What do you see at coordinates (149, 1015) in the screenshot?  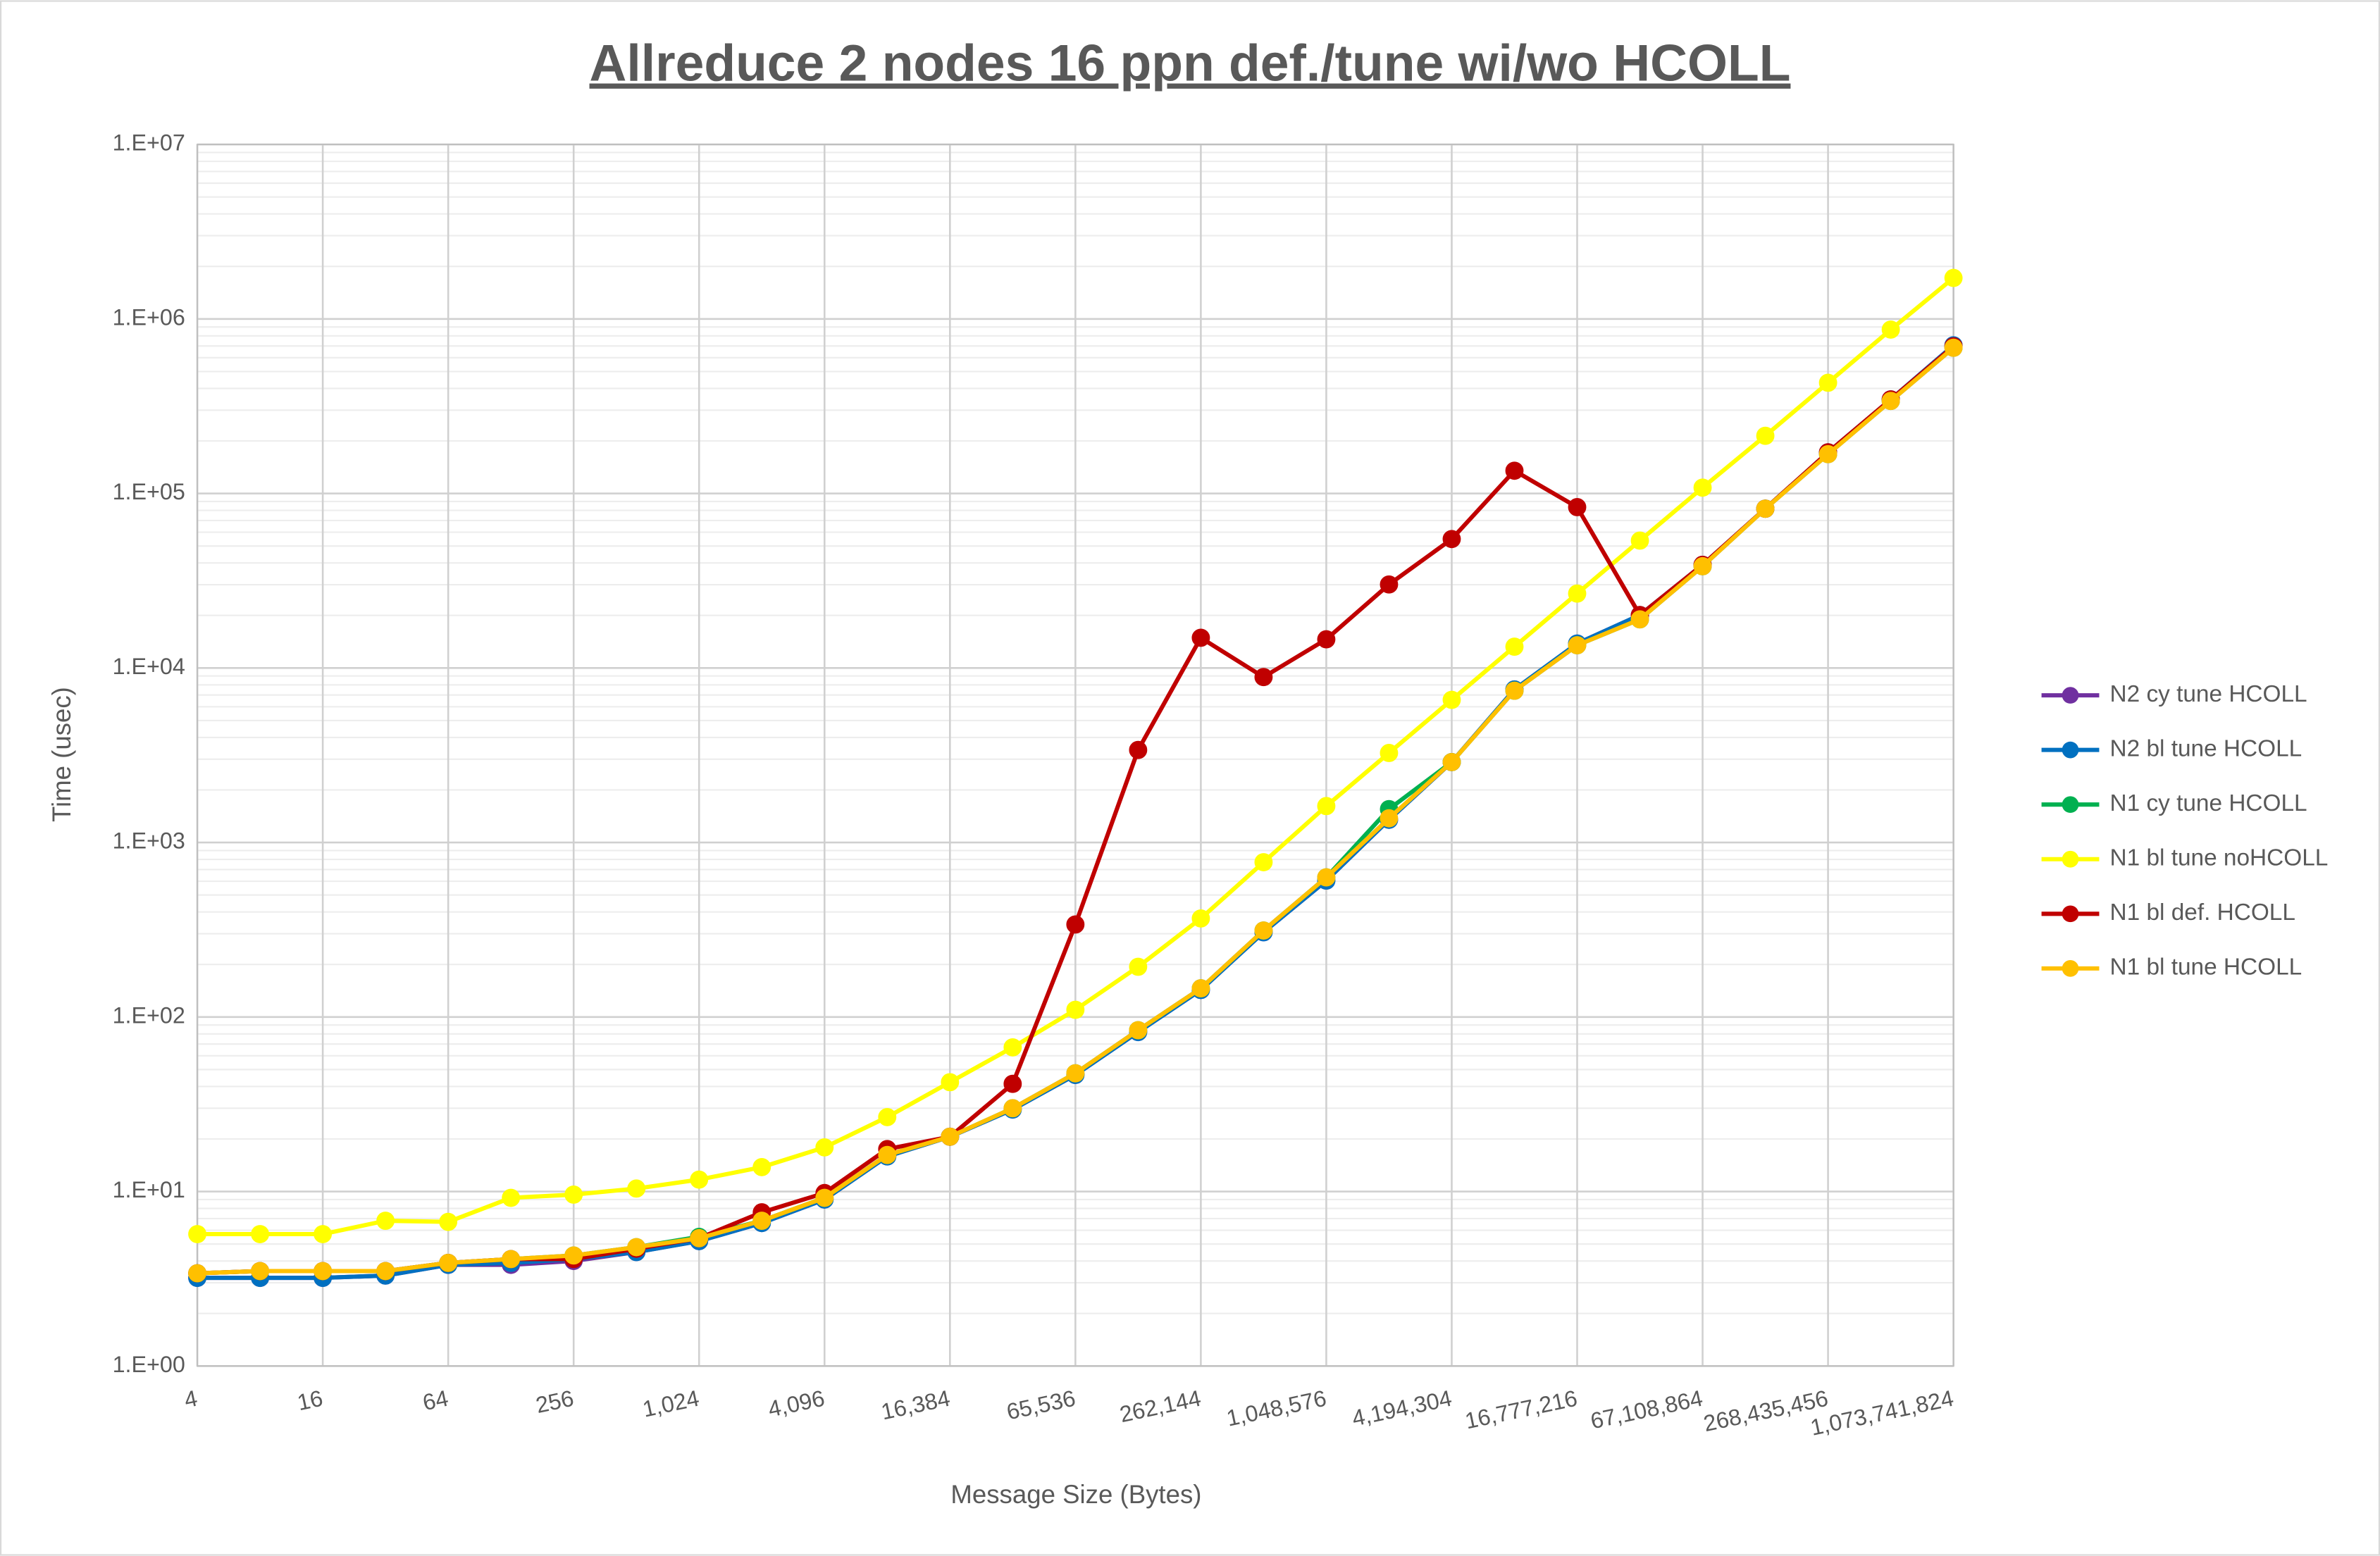 I see `y-tick-label: 1.E+02` at bounding box center [149, 1015].